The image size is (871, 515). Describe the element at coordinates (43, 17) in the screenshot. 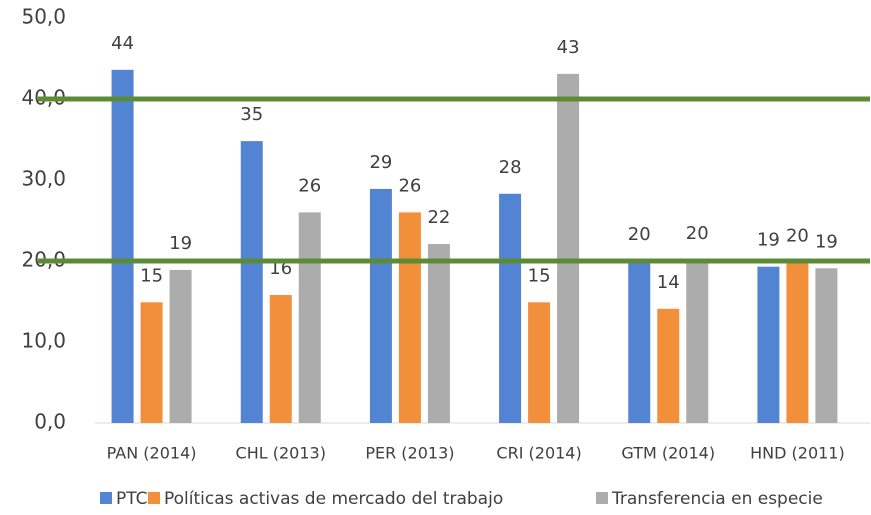

I see `y-tick-label: 50,0` at that location.